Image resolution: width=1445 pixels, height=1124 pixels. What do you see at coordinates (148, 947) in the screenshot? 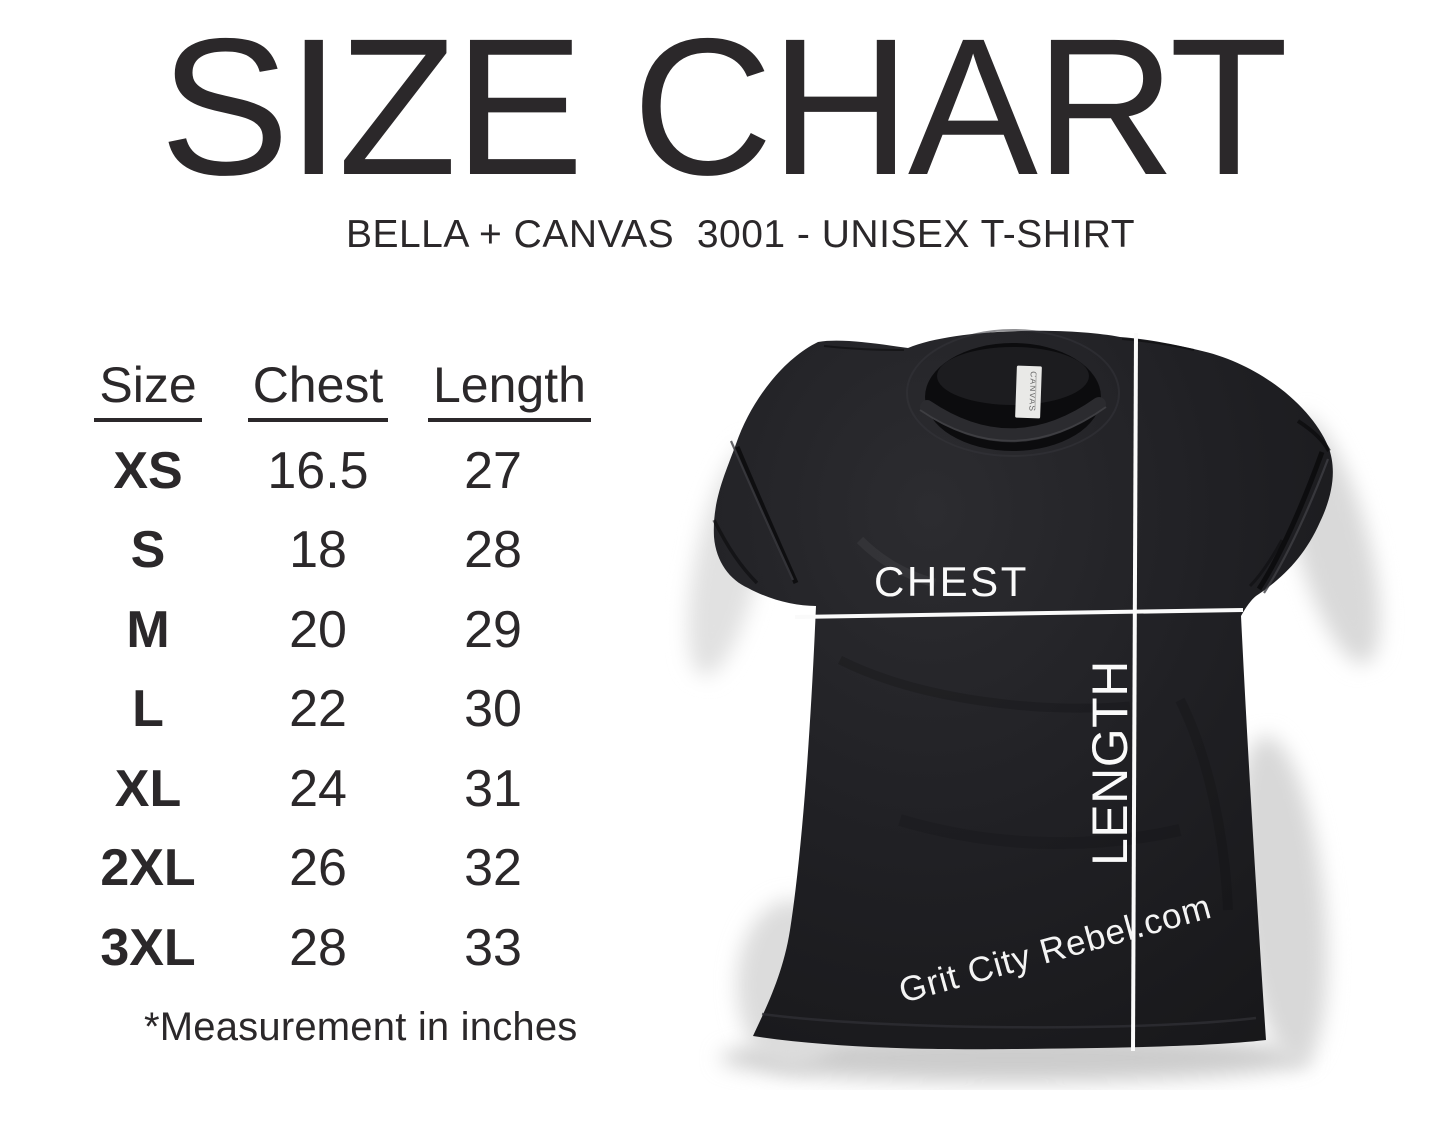
I see `size-cell: 3XL` at bounding box center [148, 947].